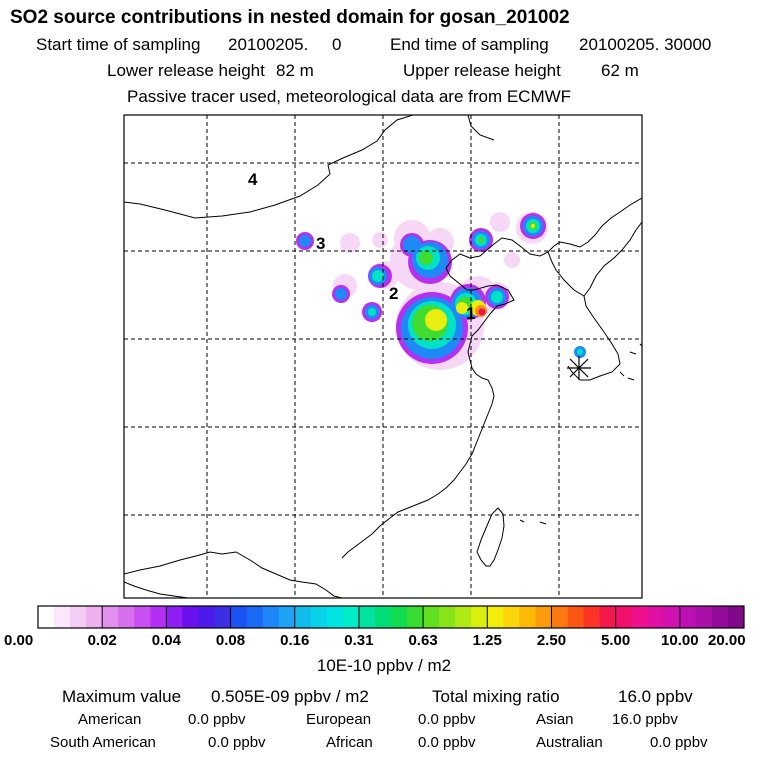  Describe the element at coordinates (727, 640) in the screenshot. I see `colorbar-tick-label: 20.00` at that location.